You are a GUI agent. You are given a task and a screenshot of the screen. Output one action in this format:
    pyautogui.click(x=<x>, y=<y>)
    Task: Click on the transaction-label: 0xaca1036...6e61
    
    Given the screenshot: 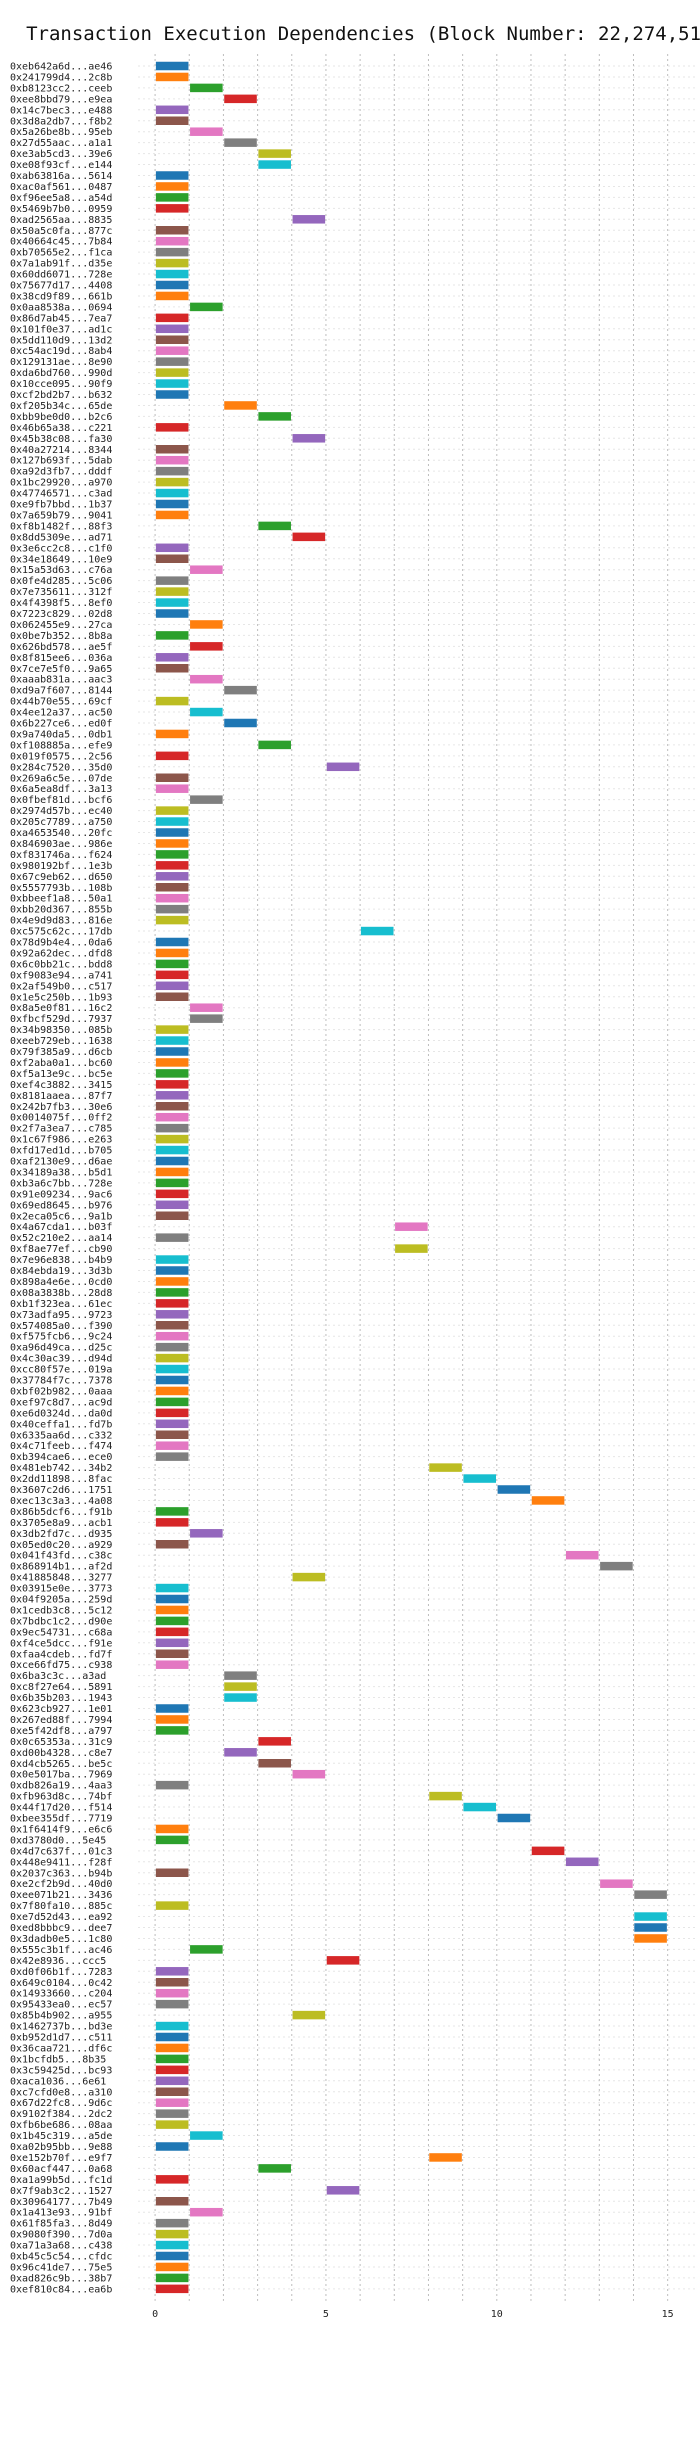 What is the action you would take?
    pyautogui.click(x=58, y=2081)
    